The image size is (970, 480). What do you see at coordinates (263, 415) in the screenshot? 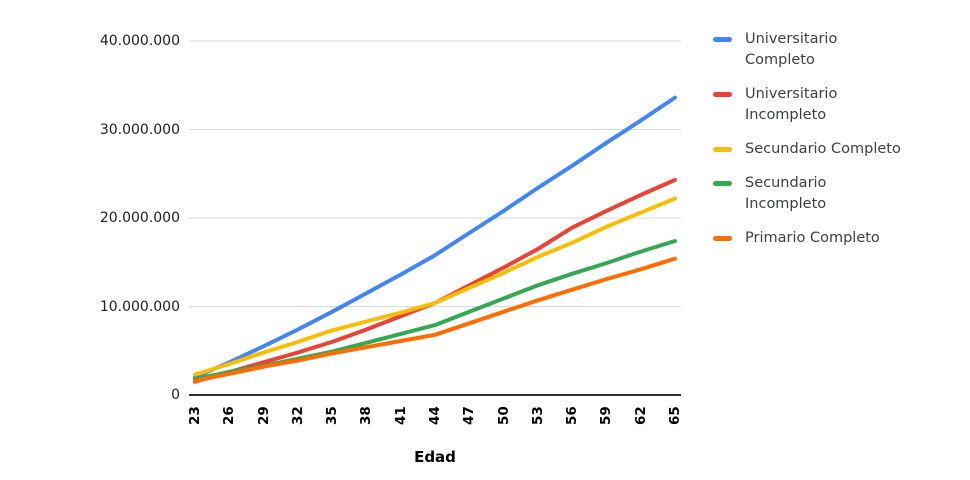
I see `x-axis-tick-label: 29` at bounding box center [263, 415].